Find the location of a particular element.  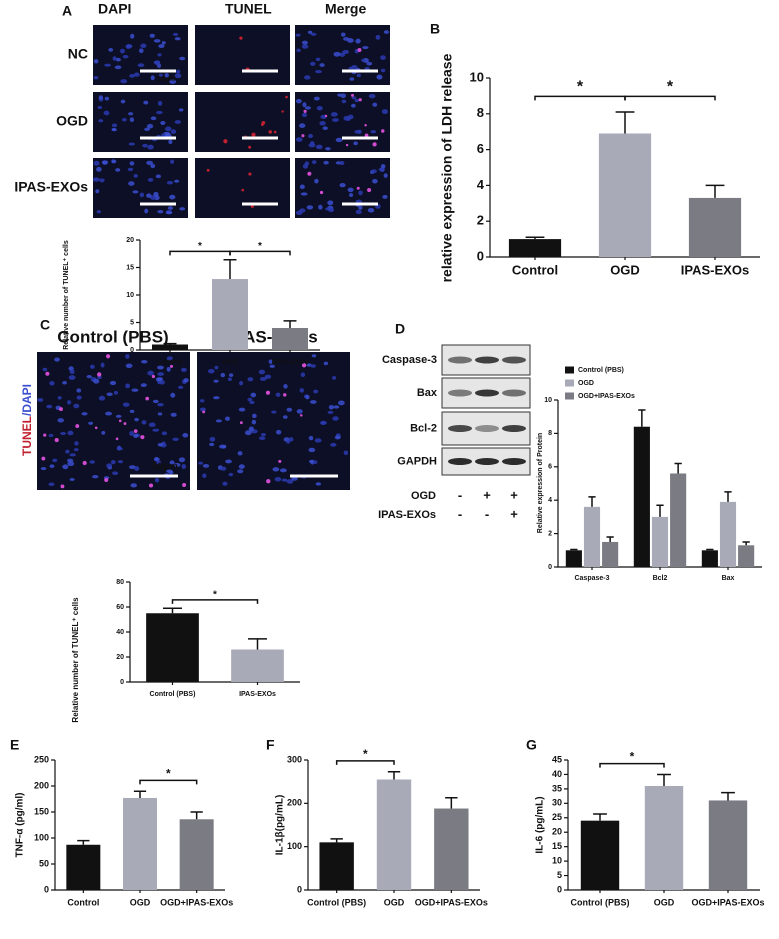

y-tick-label: 2 is located at coordinates (480, 220).